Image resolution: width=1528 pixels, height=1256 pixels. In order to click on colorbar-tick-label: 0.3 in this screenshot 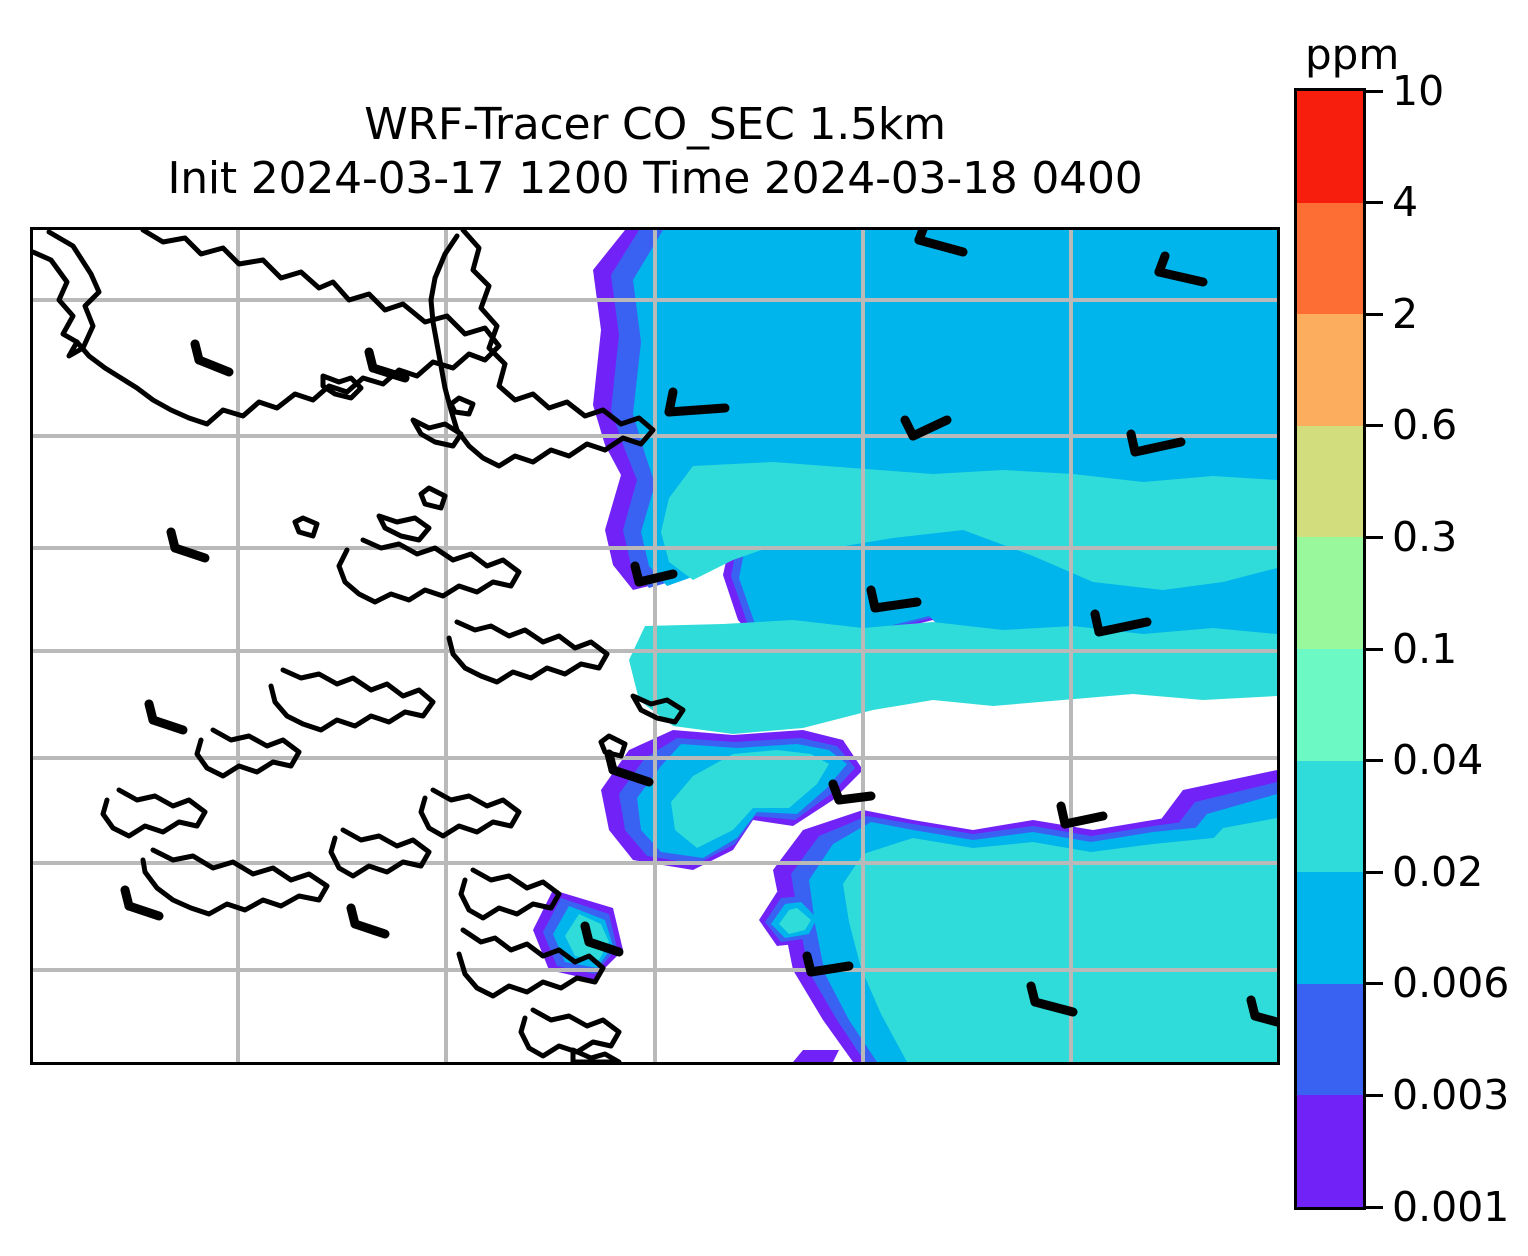, I will do `click(1425, 536)`.